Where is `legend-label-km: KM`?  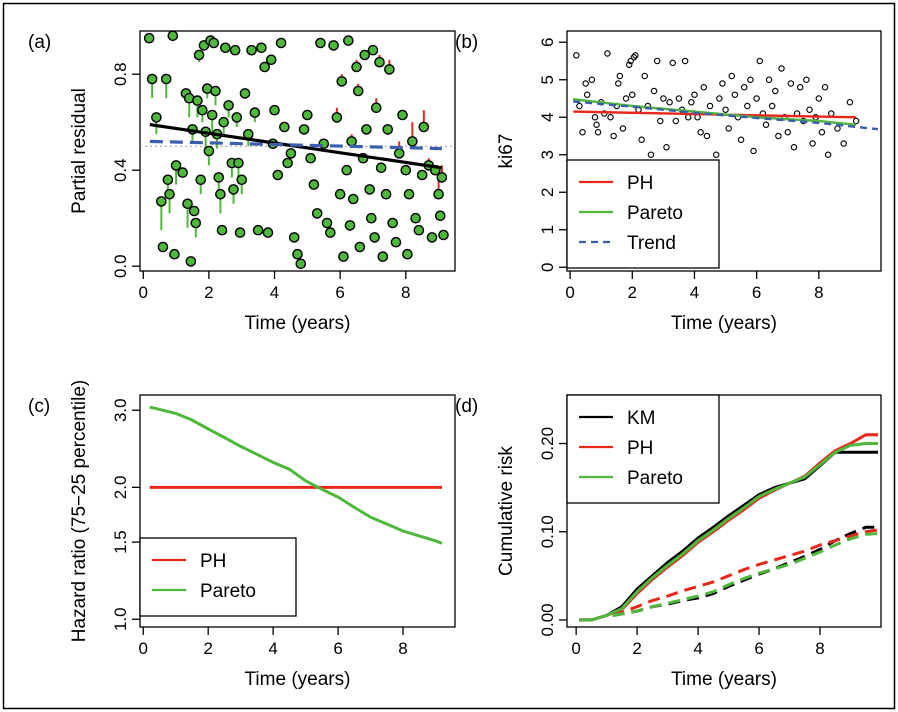 legend-label-km: KM is located at coordinates (641, 418).